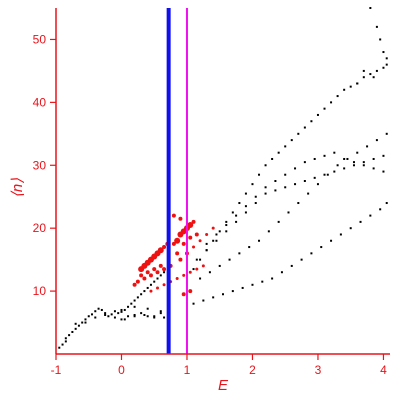 This screenshot has width=400, height=400. Describe the element at coordinates (252, 370) in the screenshot. I see `x-tick-label: 2` at that location.